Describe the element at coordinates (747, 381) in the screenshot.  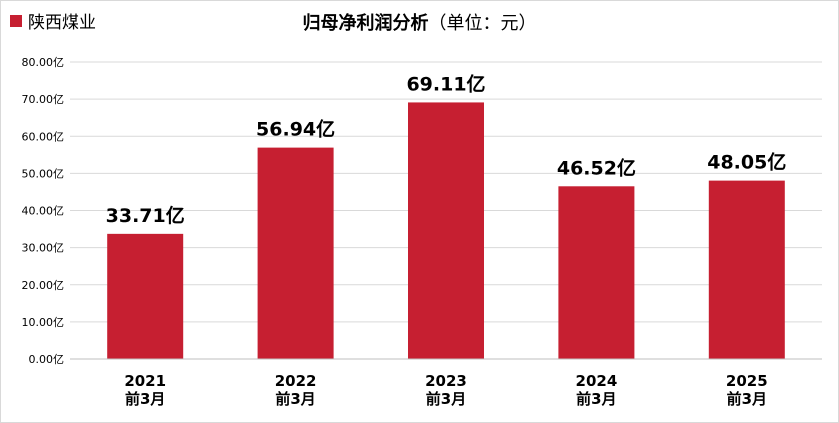
I see `x-tick-label-year: 2025` at that location.